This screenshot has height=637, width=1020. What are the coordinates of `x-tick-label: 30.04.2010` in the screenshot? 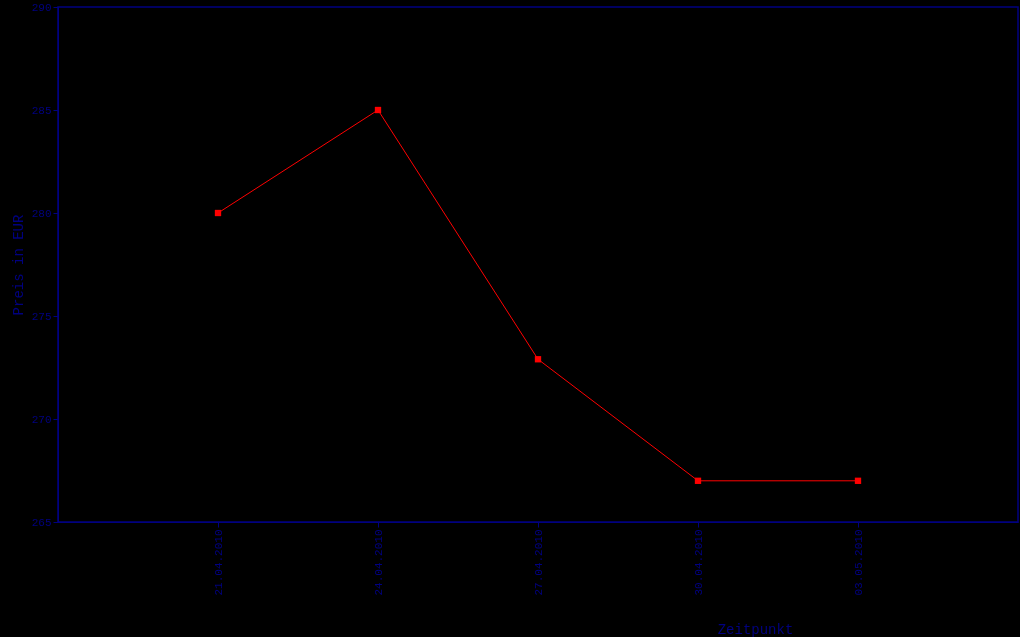 It's located at (698, 562).